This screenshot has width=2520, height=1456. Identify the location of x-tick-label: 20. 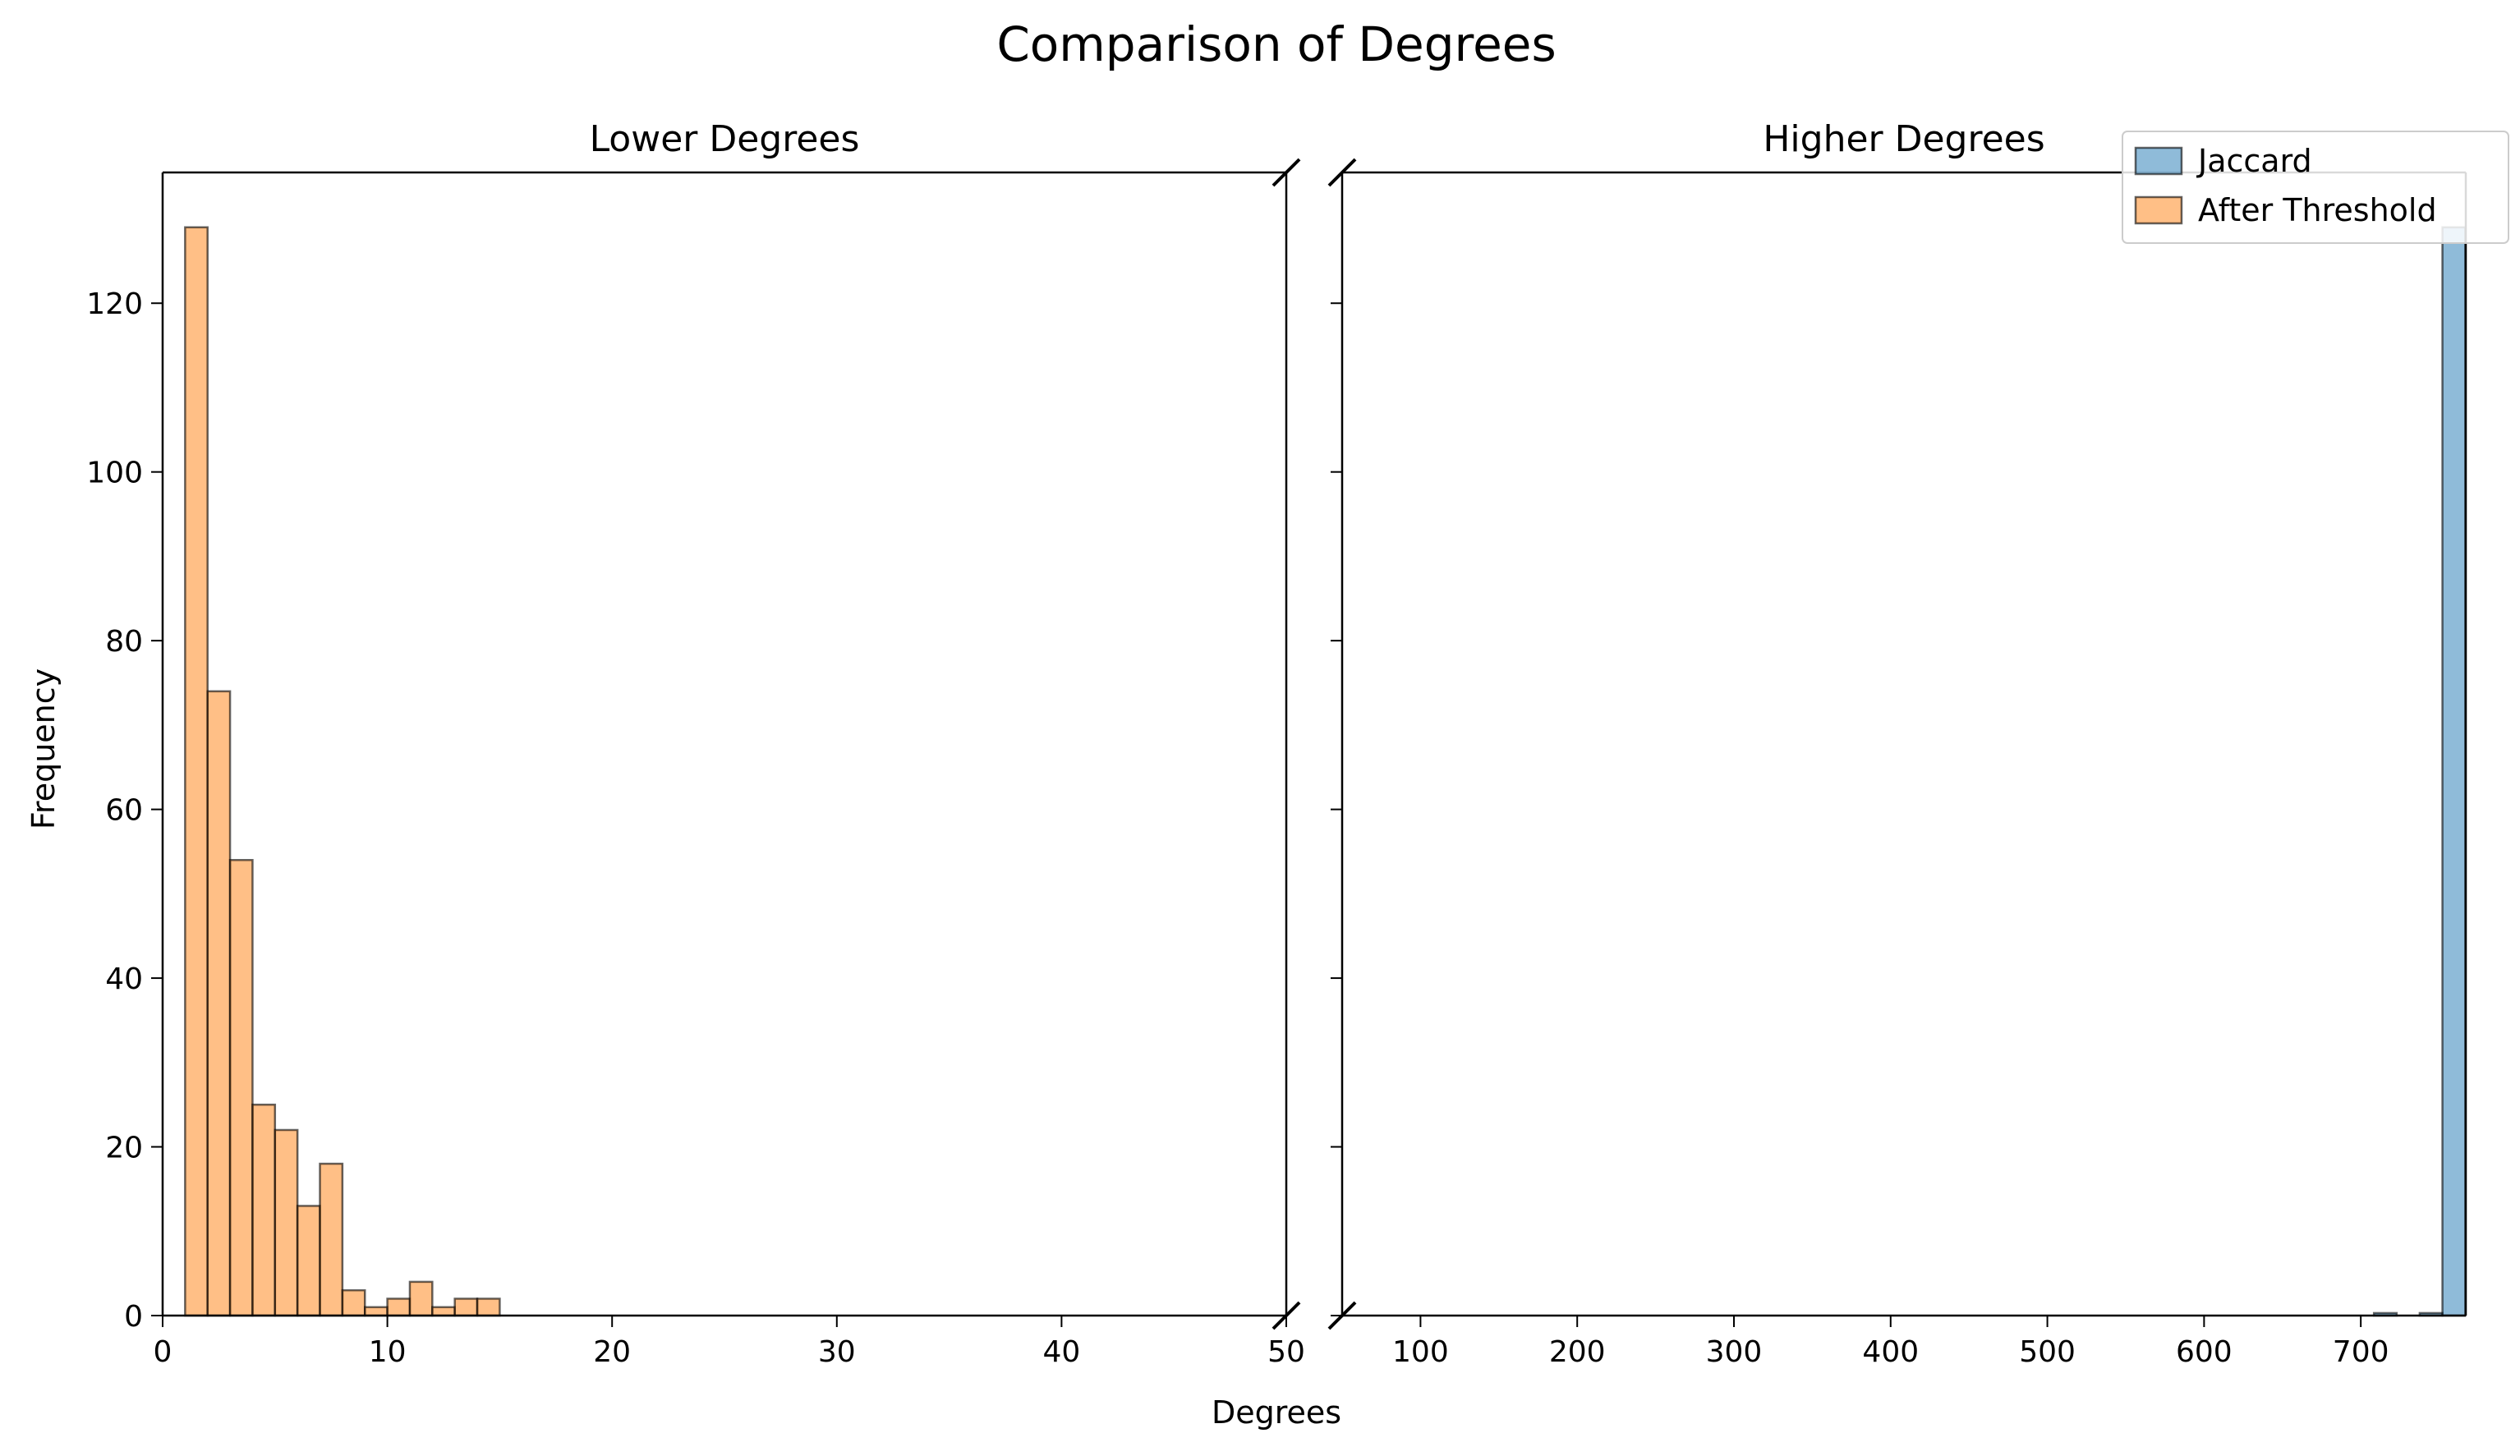
(612, 1352).